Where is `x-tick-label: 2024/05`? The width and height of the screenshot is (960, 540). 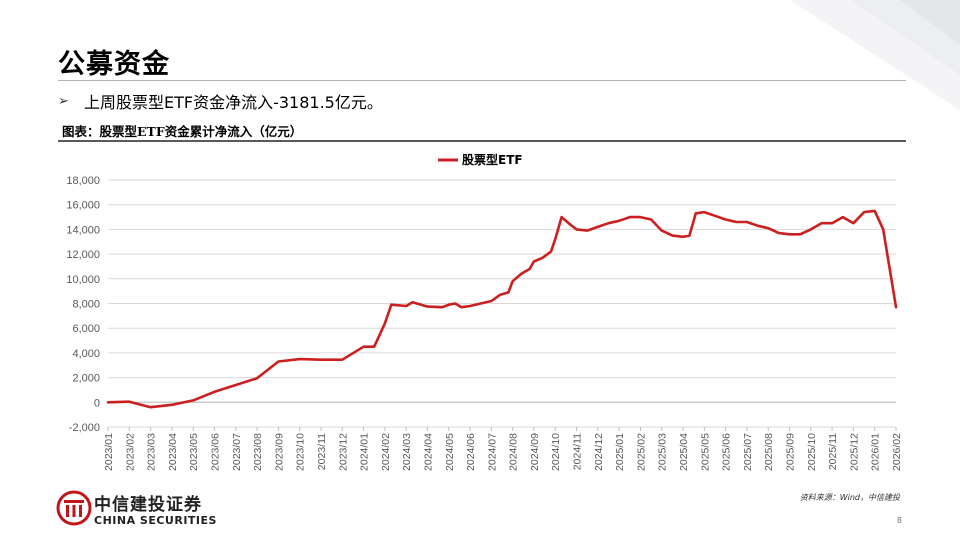
x-tick-label: 2024/05 is located at coordinates (450, 452).